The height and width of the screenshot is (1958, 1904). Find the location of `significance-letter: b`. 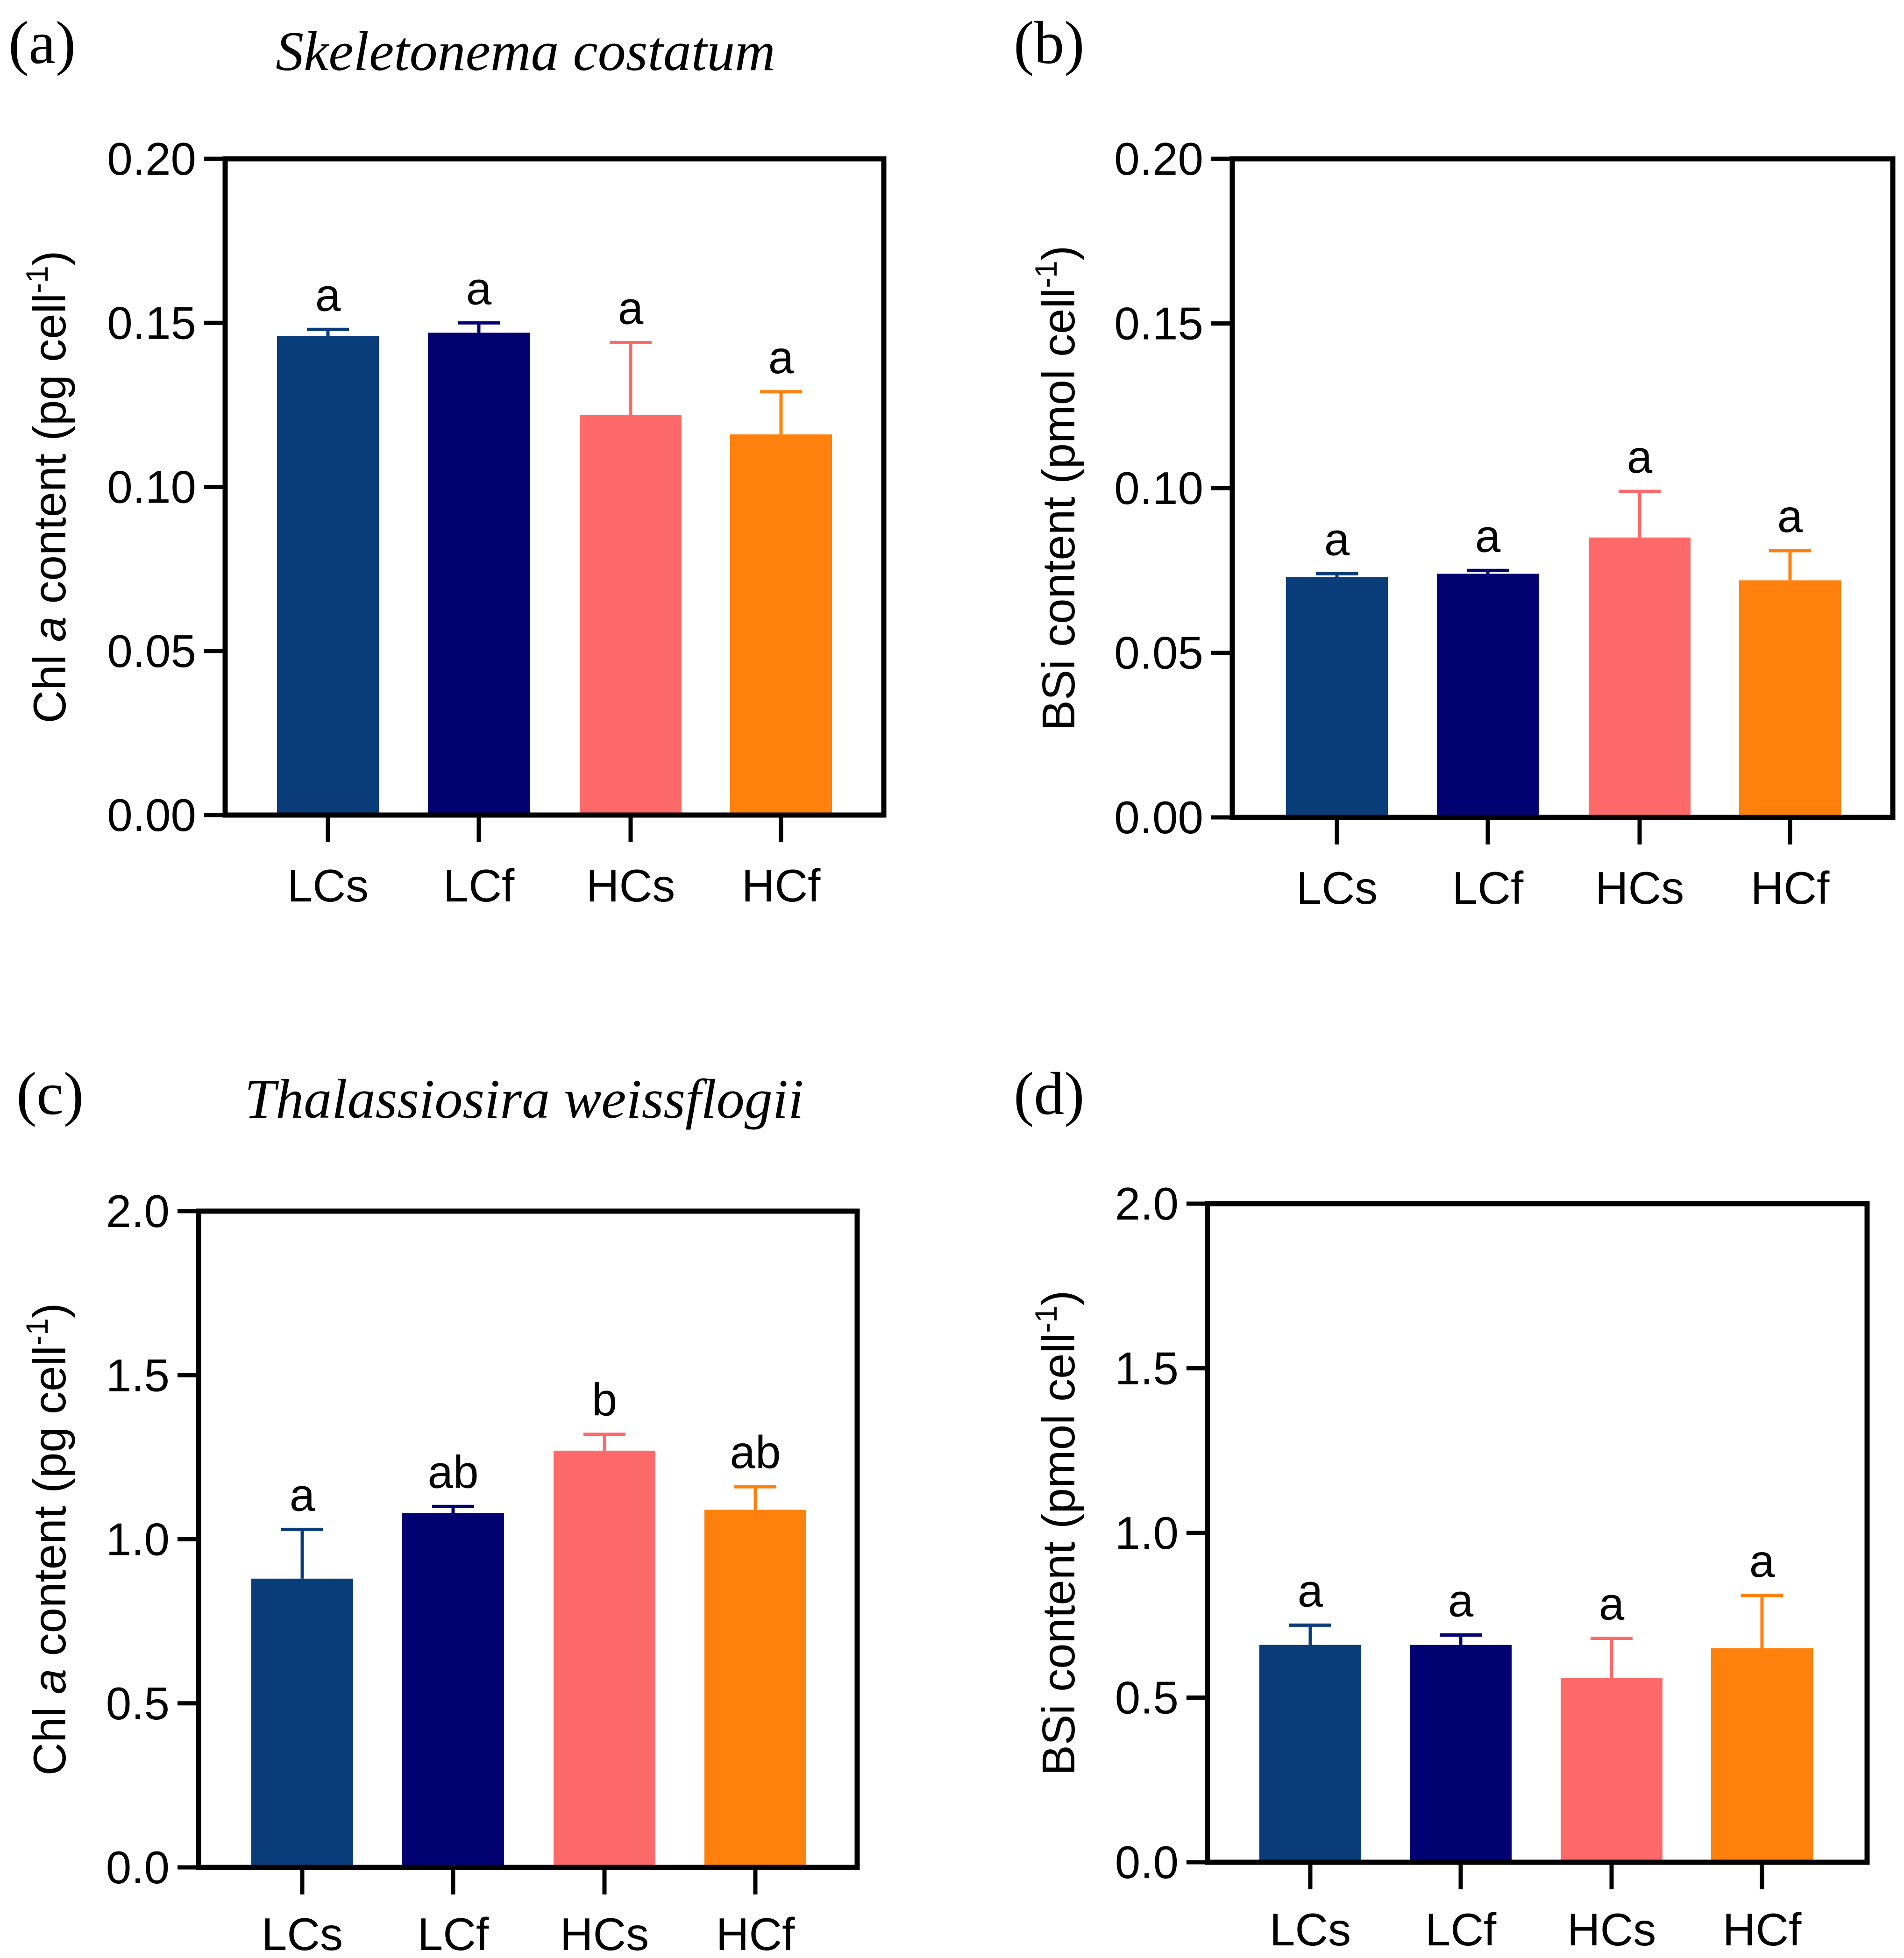

significance-letter: b is located at coordinates (605, 1400).